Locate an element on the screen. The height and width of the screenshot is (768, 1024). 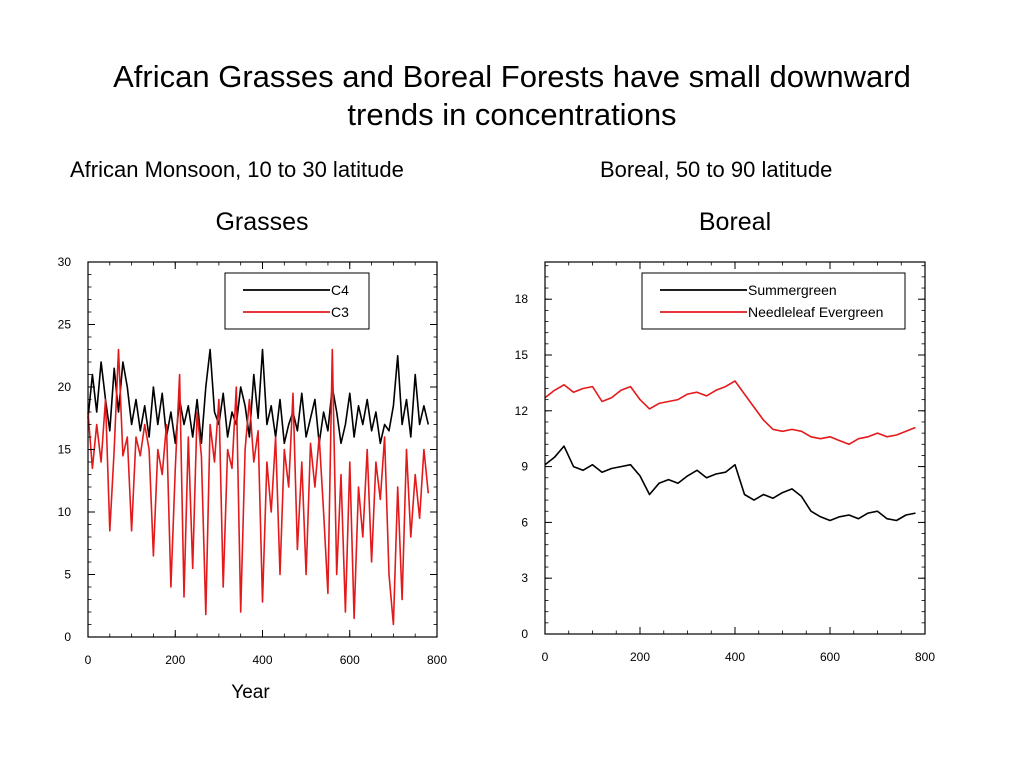
legend-label: C3 is located at coordinates (340, 312).